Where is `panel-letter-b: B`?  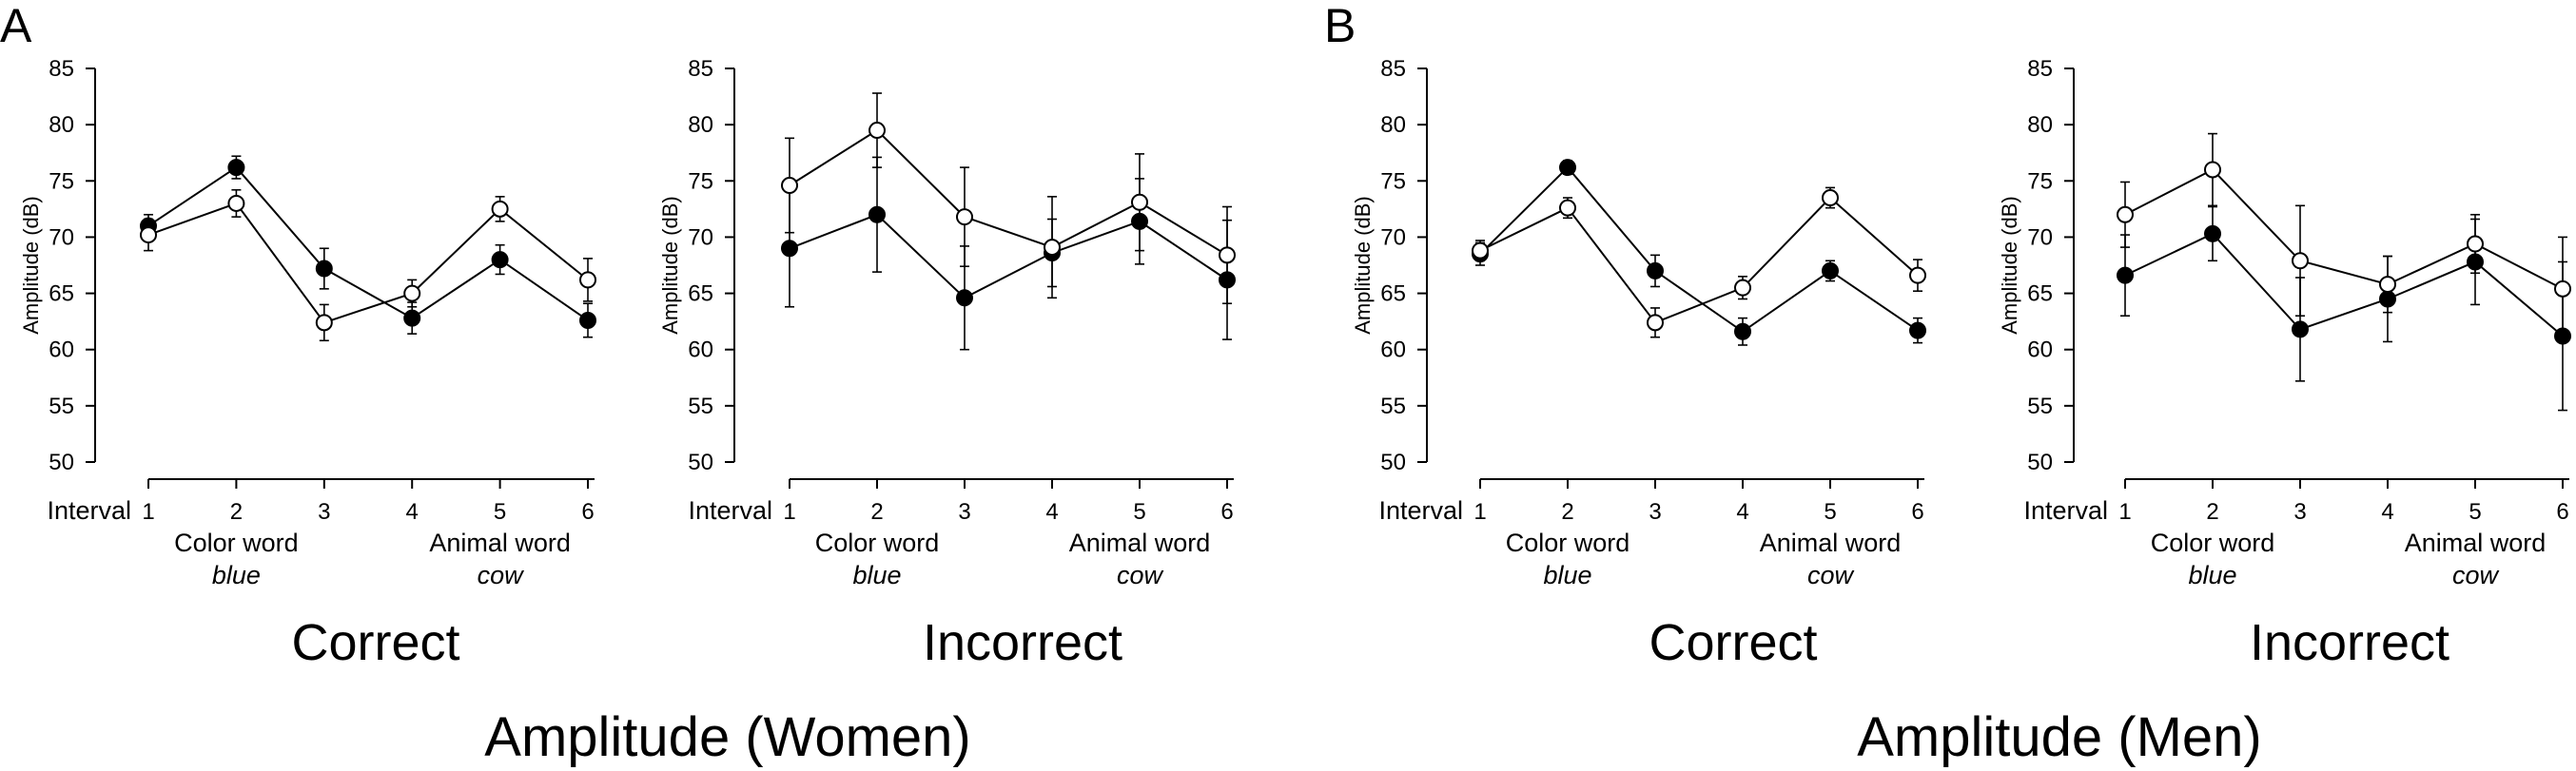
panel-letter-b: B is located at coordinates (1340, 26).